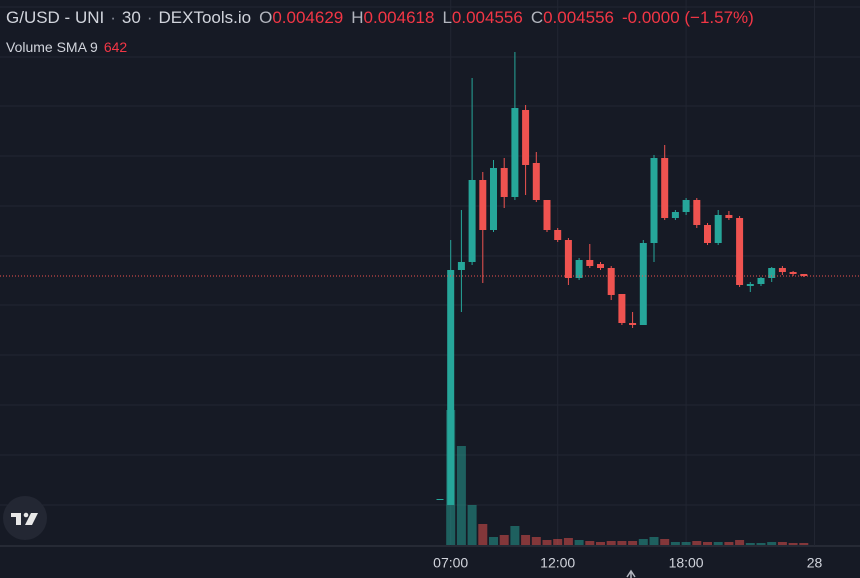 The height and width of the screenshot is (578, 860). What do you see at coordinates (447, 17) in the screenshot?
I see `ohlc-label: L` at bounding box center [447, 17].